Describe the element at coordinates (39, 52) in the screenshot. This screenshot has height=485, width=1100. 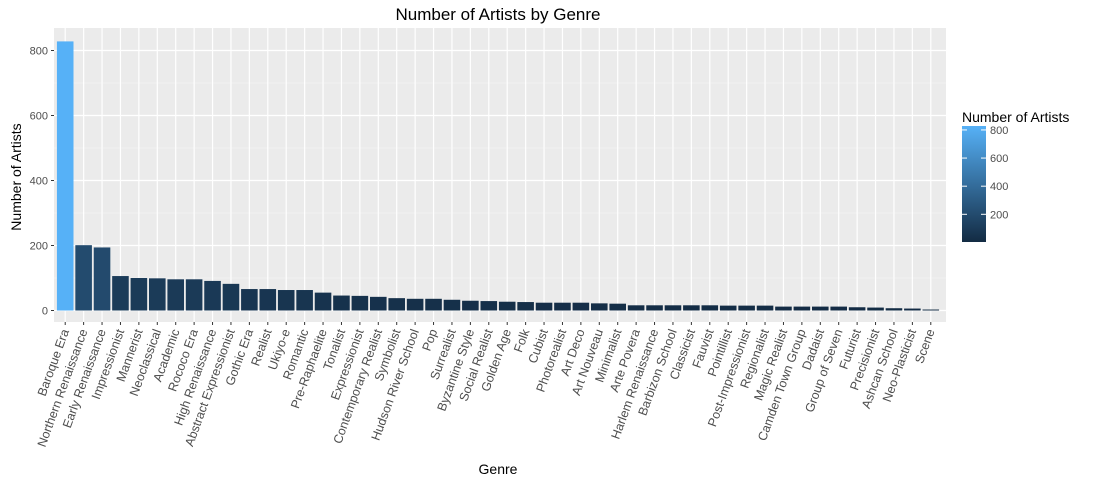
I see `y-tick-label: 800` at that location.